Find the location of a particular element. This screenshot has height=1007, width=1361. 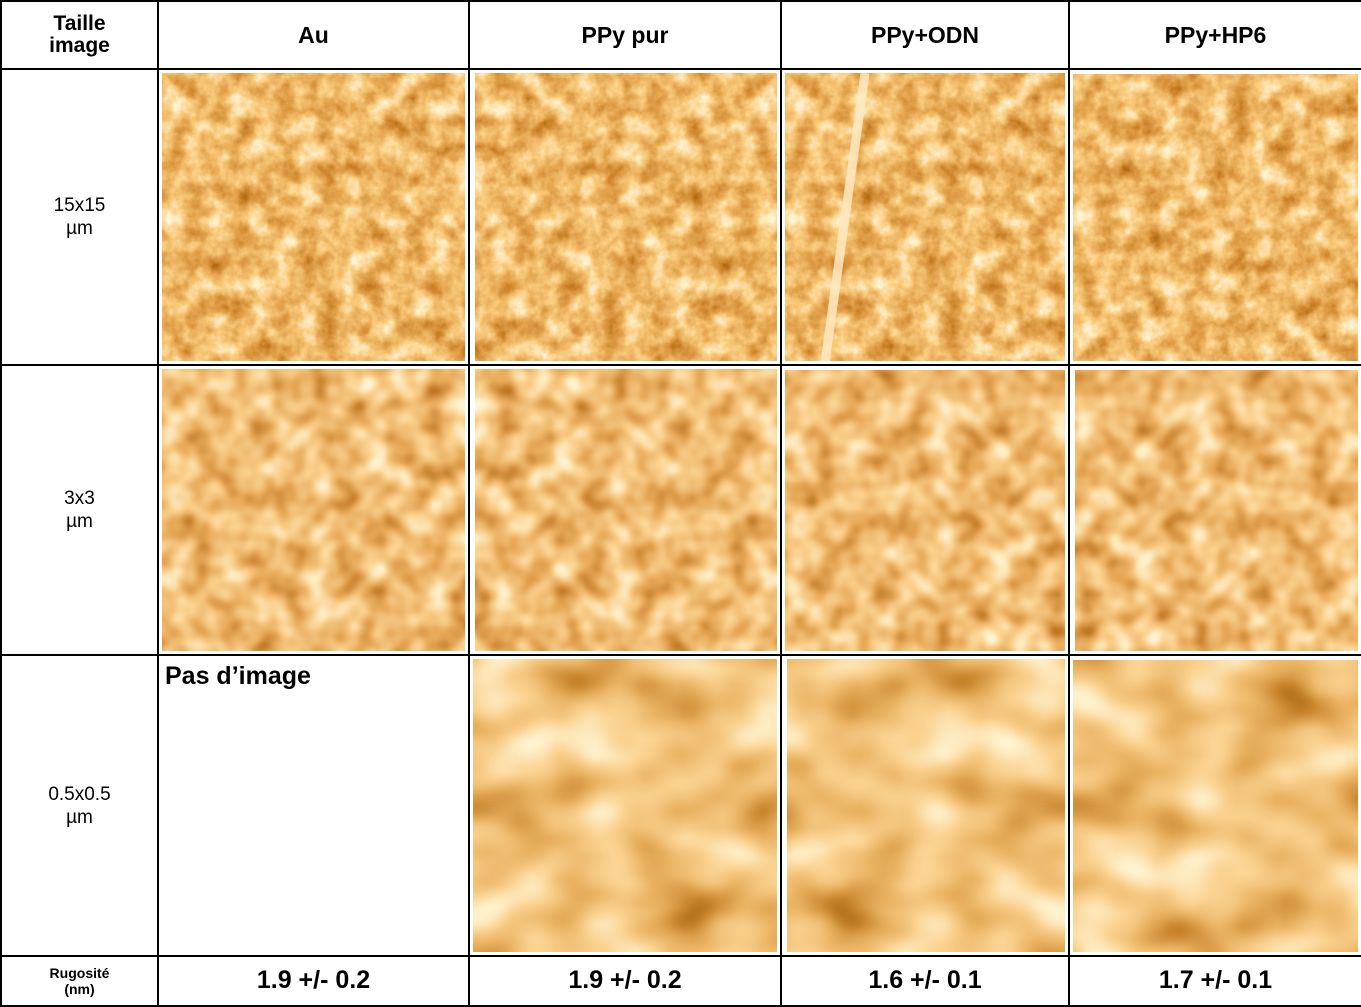

roughness-value: 1.6 +/- 0.1 is located at coordinates (925, 980).